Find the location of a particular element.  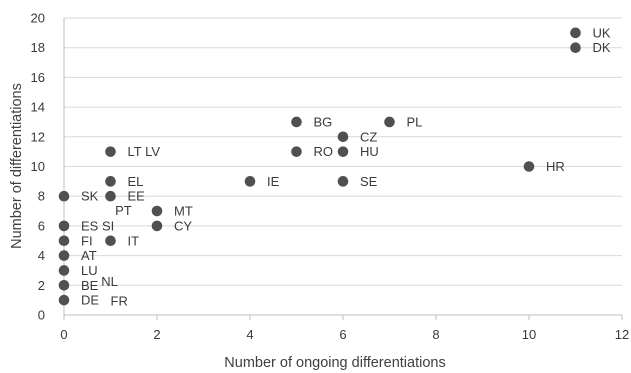

data-point-hu is located at coordinates (343, 151).